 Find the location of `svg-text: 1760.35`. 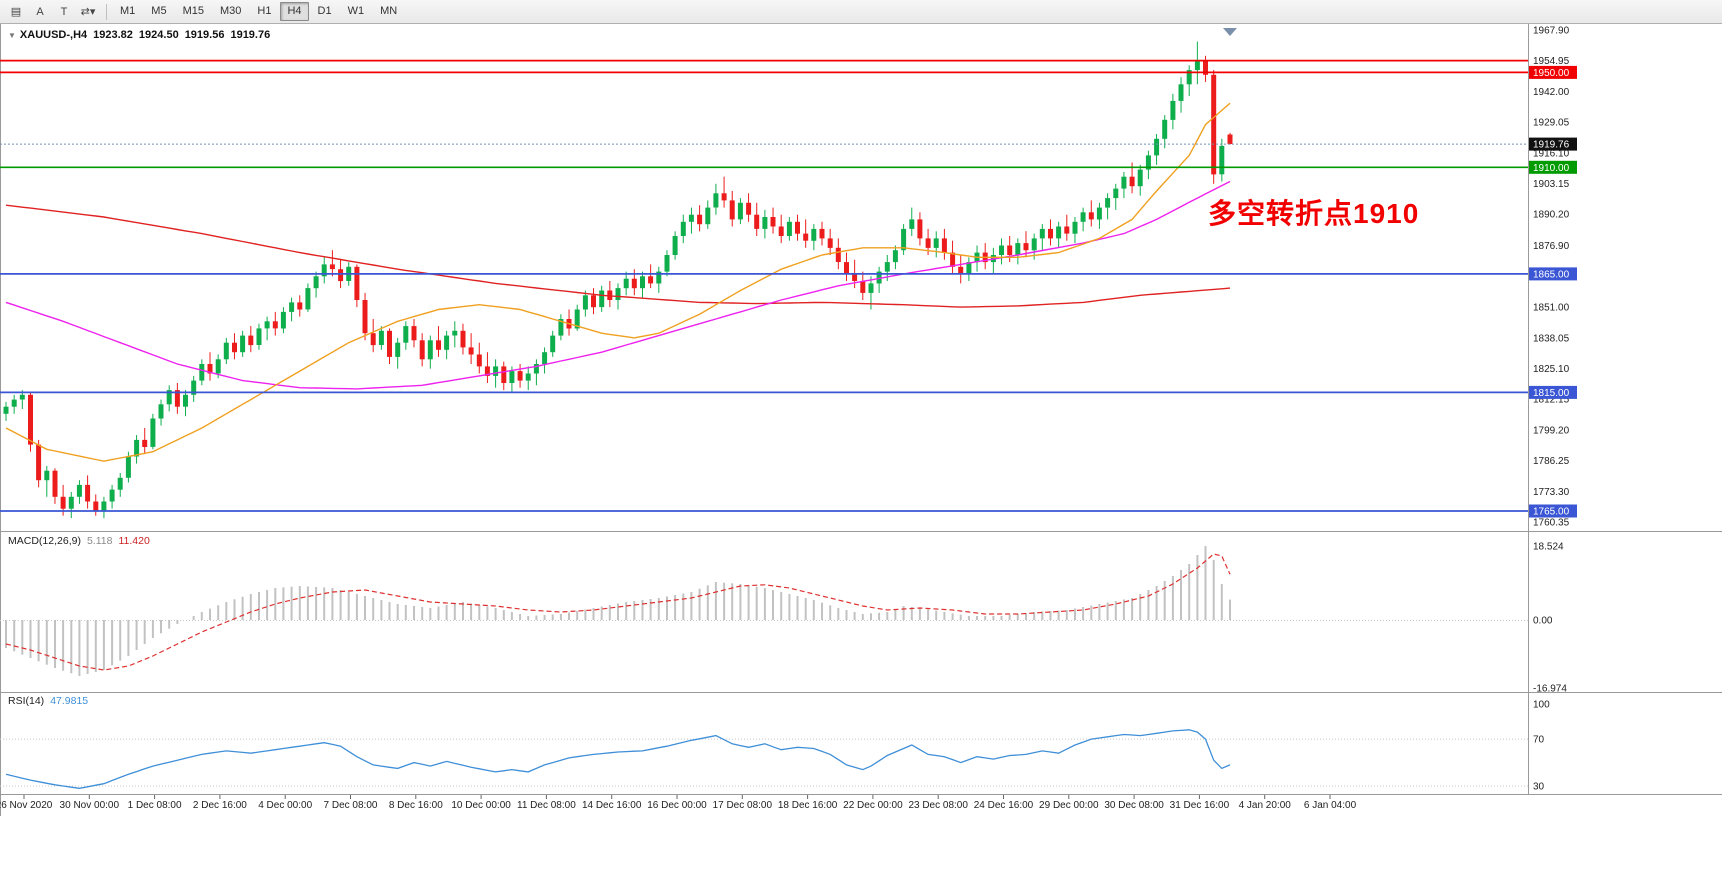

svg-text: 1760.35 is located at coordinates (1551, 523).